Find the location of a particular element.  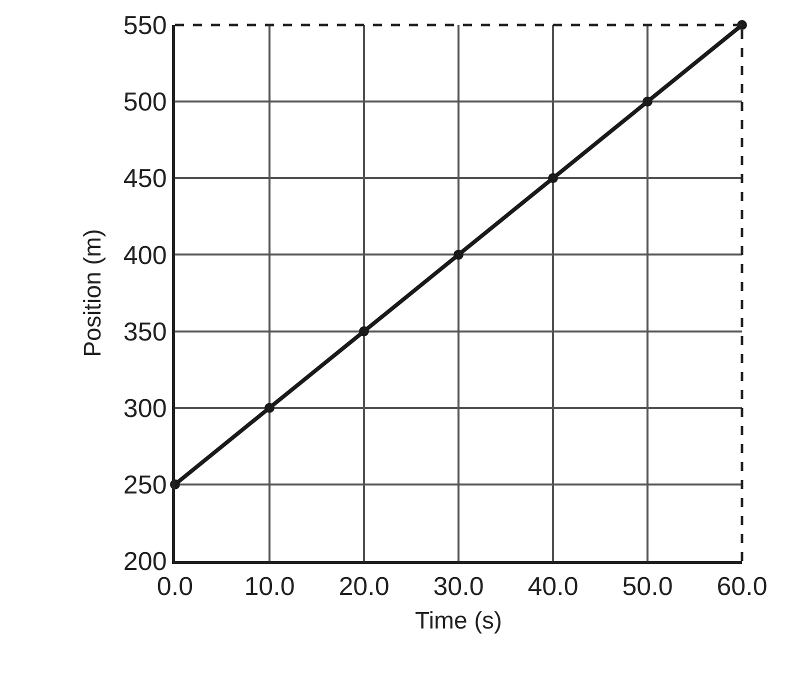

y-tick-label: 550 is located at coordinates (145, 25).